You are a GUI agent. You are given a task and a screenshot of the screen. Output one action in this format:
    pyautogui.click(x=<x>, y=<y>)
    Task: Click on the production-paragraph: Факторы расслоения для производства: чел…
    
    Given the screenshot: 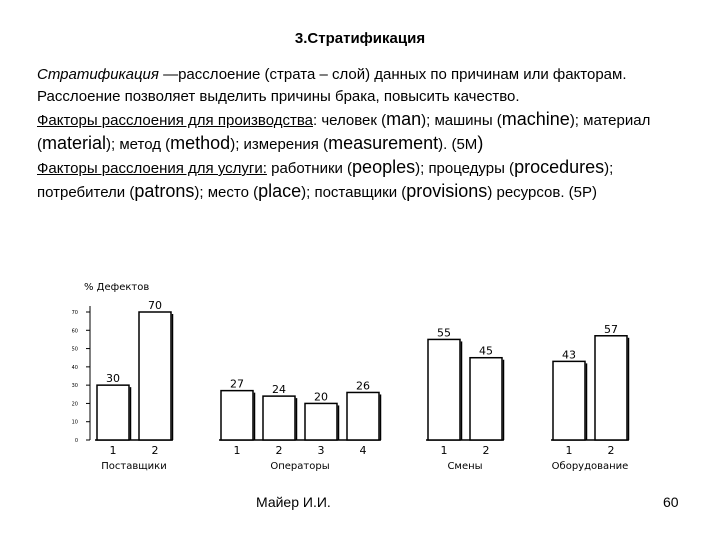 What is the action you would take?
    pyautogui.click(x=362, y=132)
    